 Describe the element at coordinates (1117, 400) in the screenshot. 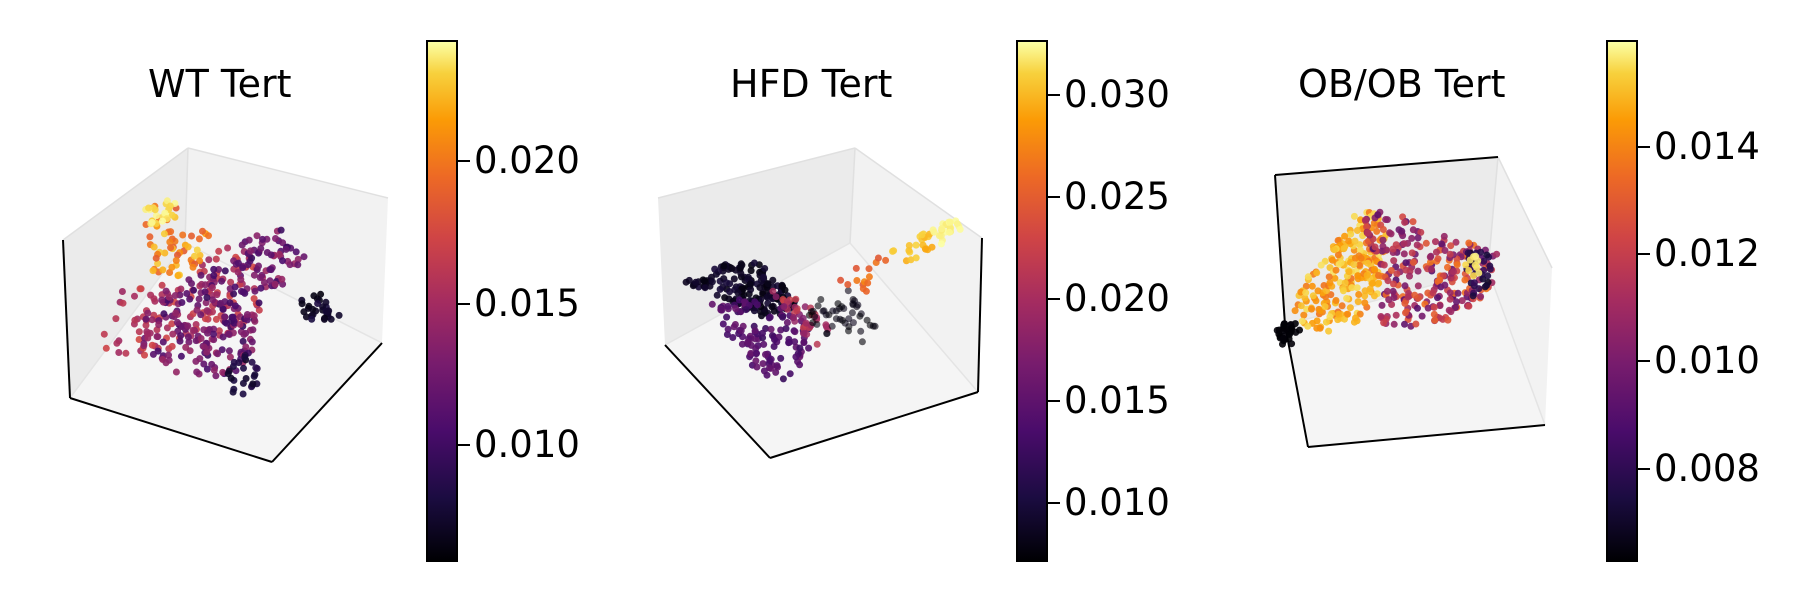

I see `colorbar-tick-label: 0.015` at that location.